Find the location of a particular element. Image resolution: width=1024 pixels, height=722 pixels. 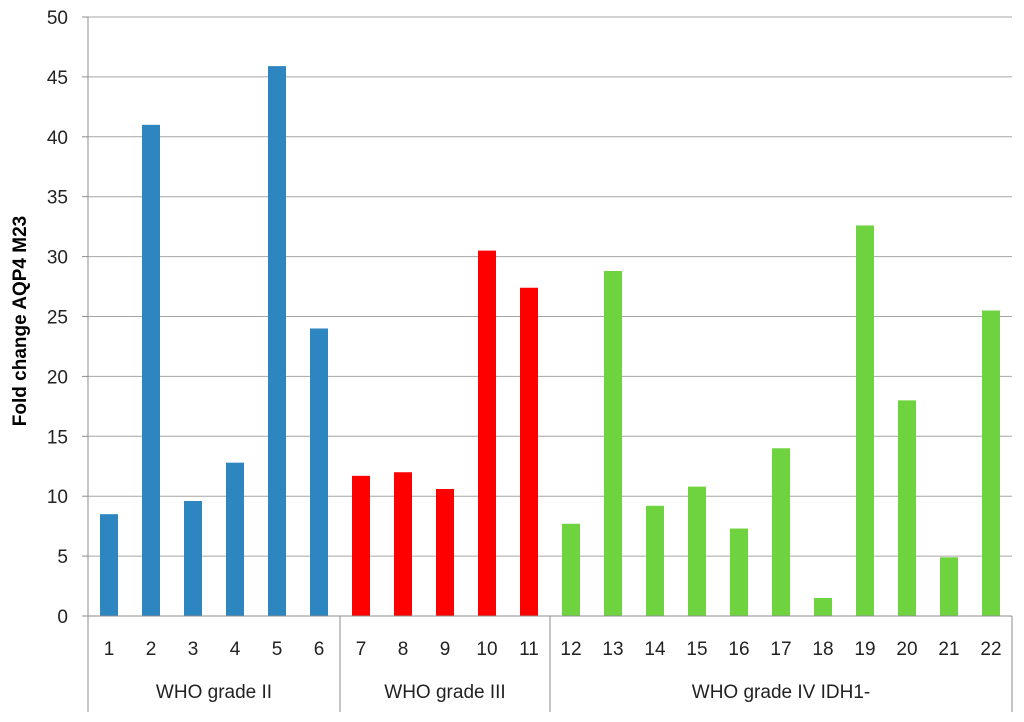

x-tick-label: 22 is located at coordinates (990, 649).